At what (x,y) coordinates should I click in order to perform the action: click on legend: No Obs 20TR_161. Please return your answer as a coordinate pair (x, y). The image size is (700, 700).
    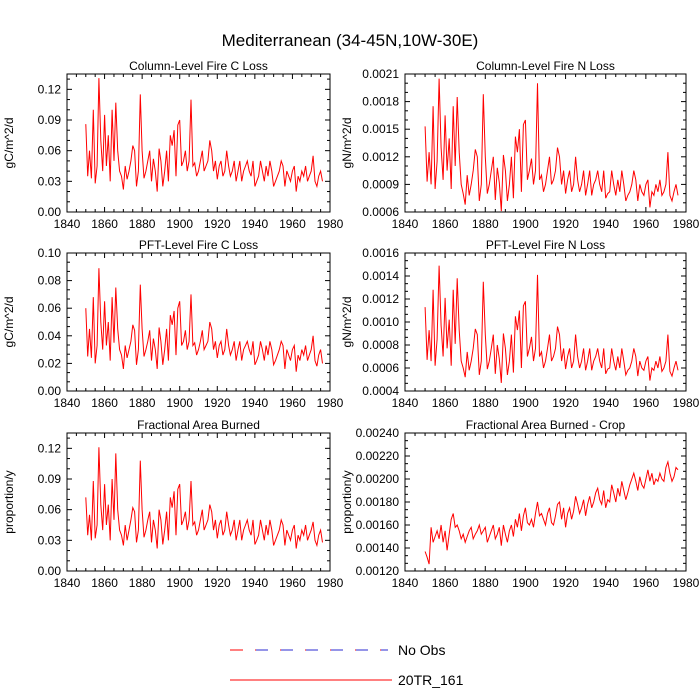
    Looking at the image, I should click on (347, 665).